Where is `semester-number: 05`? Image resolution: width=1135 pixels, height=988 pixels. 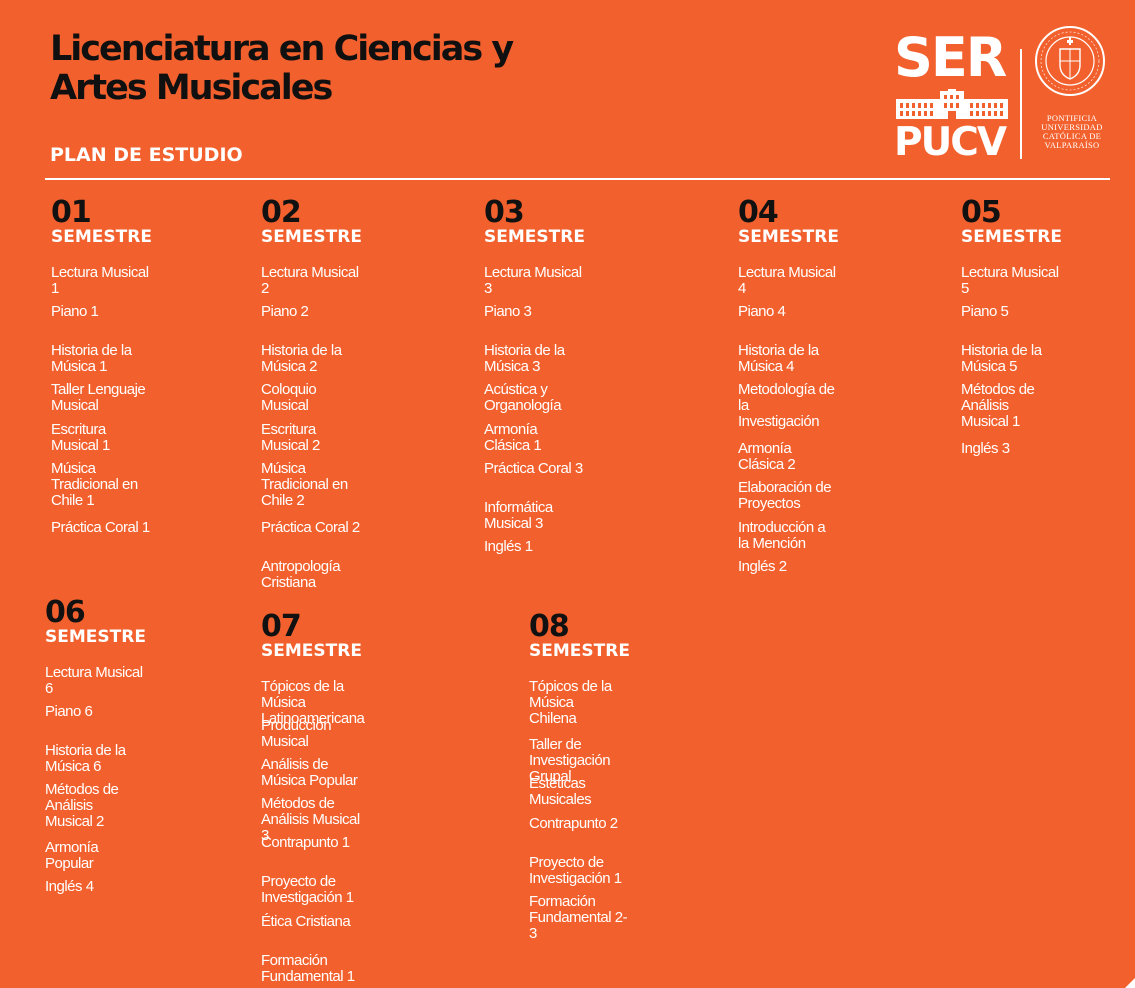 semester-number: 05 is located at coordinates (981, 212).